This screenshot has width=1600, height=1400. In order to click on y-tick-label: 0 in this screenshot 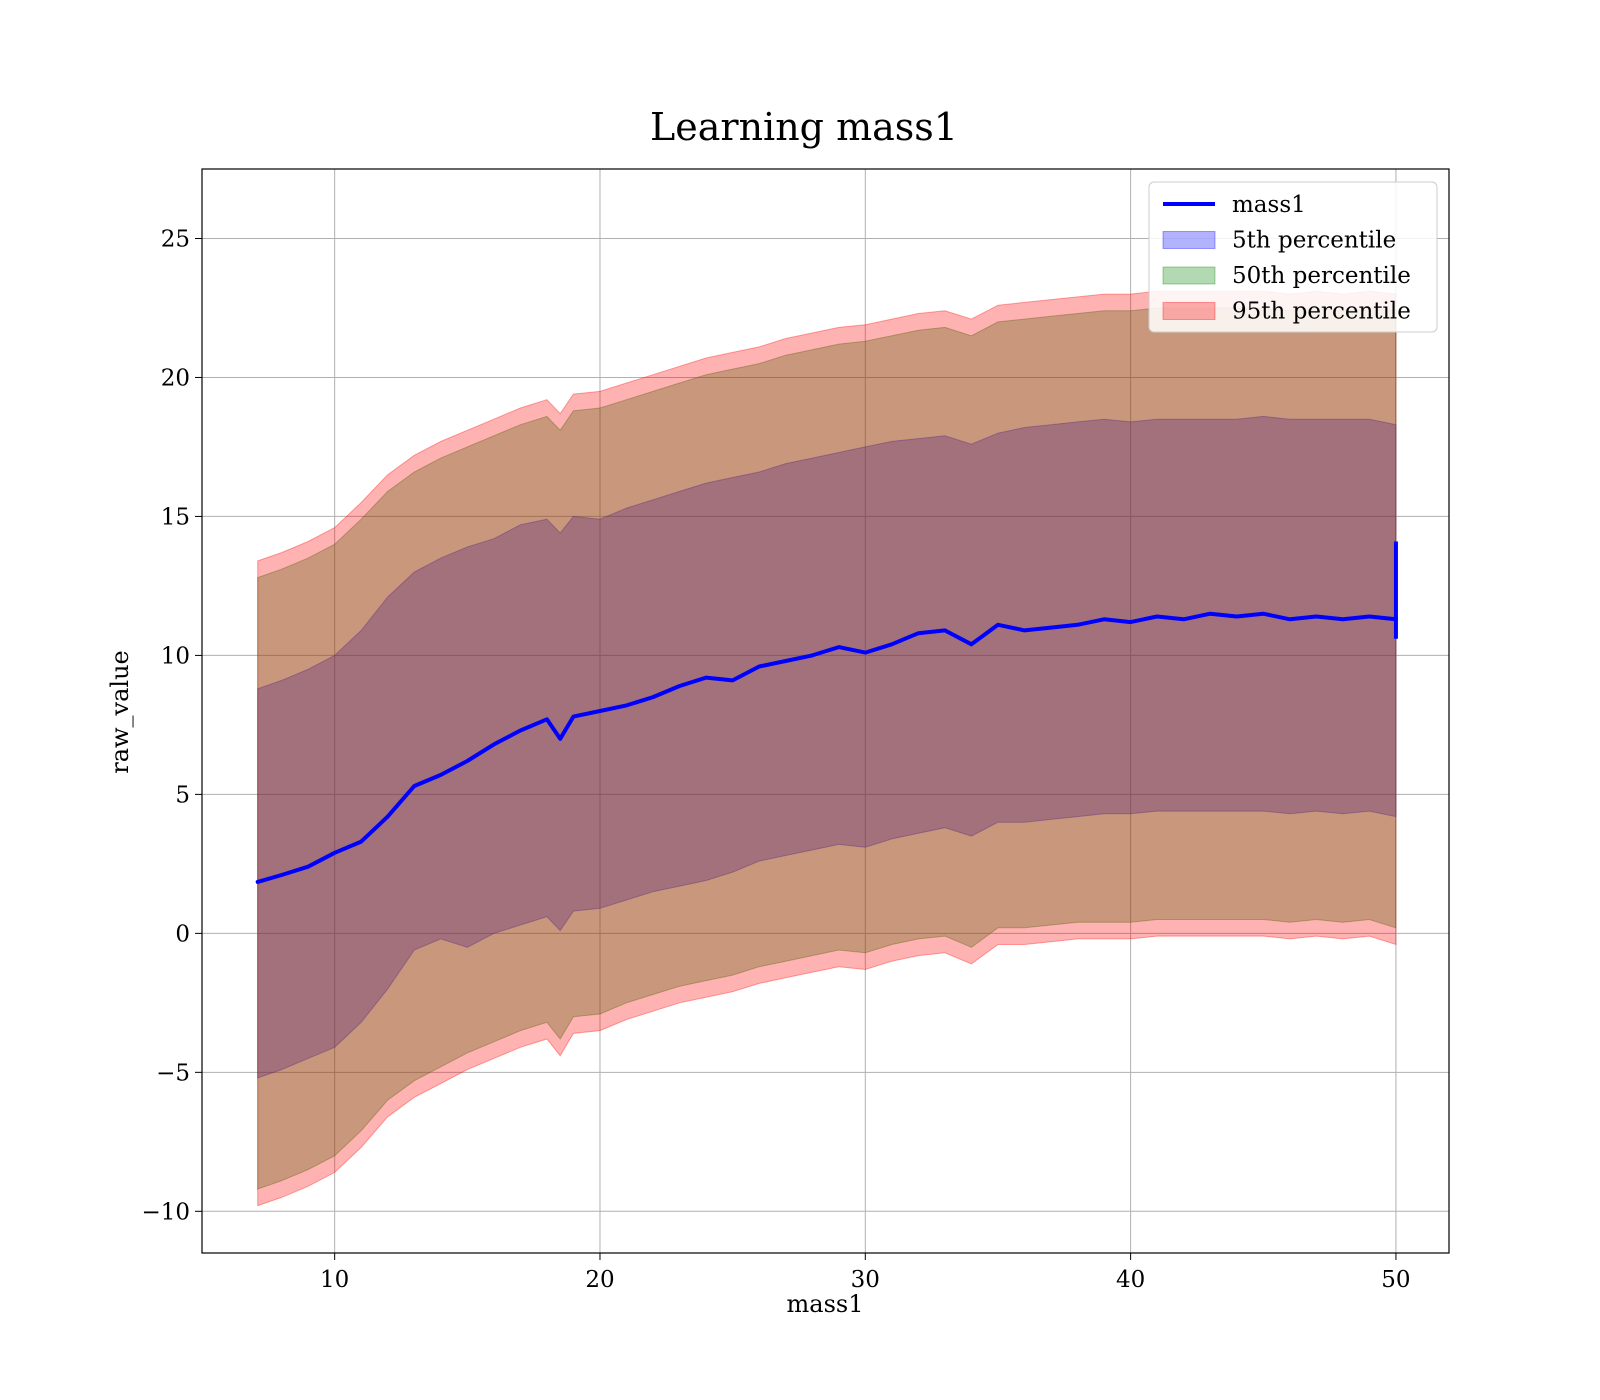, I will do `click(182, 934)`.